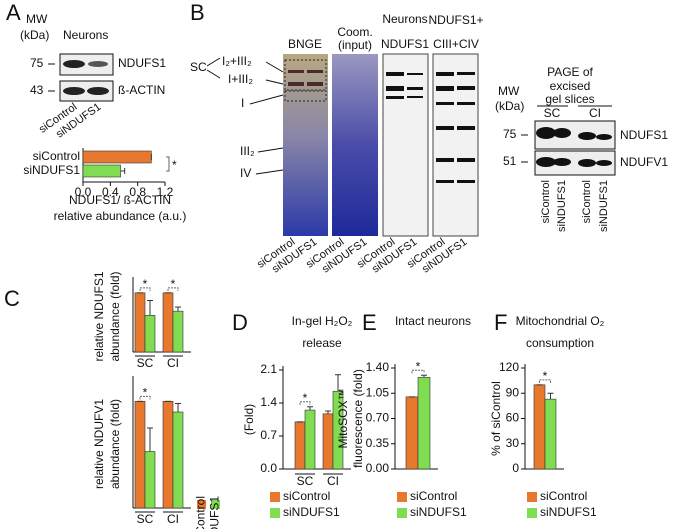 The height and width of the screenshot is (529, 677). Describe the element at coordinates (120, 216) in the screenshot. I see `x-axis-label: relative abundance (a.u.)` at that location.